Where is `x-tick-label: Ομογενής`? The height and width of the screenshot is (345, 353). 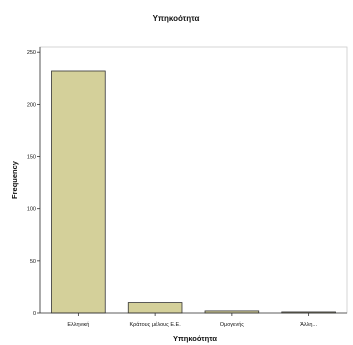 x-tick-label: Ομογενής is located at coordinates (232, 324).